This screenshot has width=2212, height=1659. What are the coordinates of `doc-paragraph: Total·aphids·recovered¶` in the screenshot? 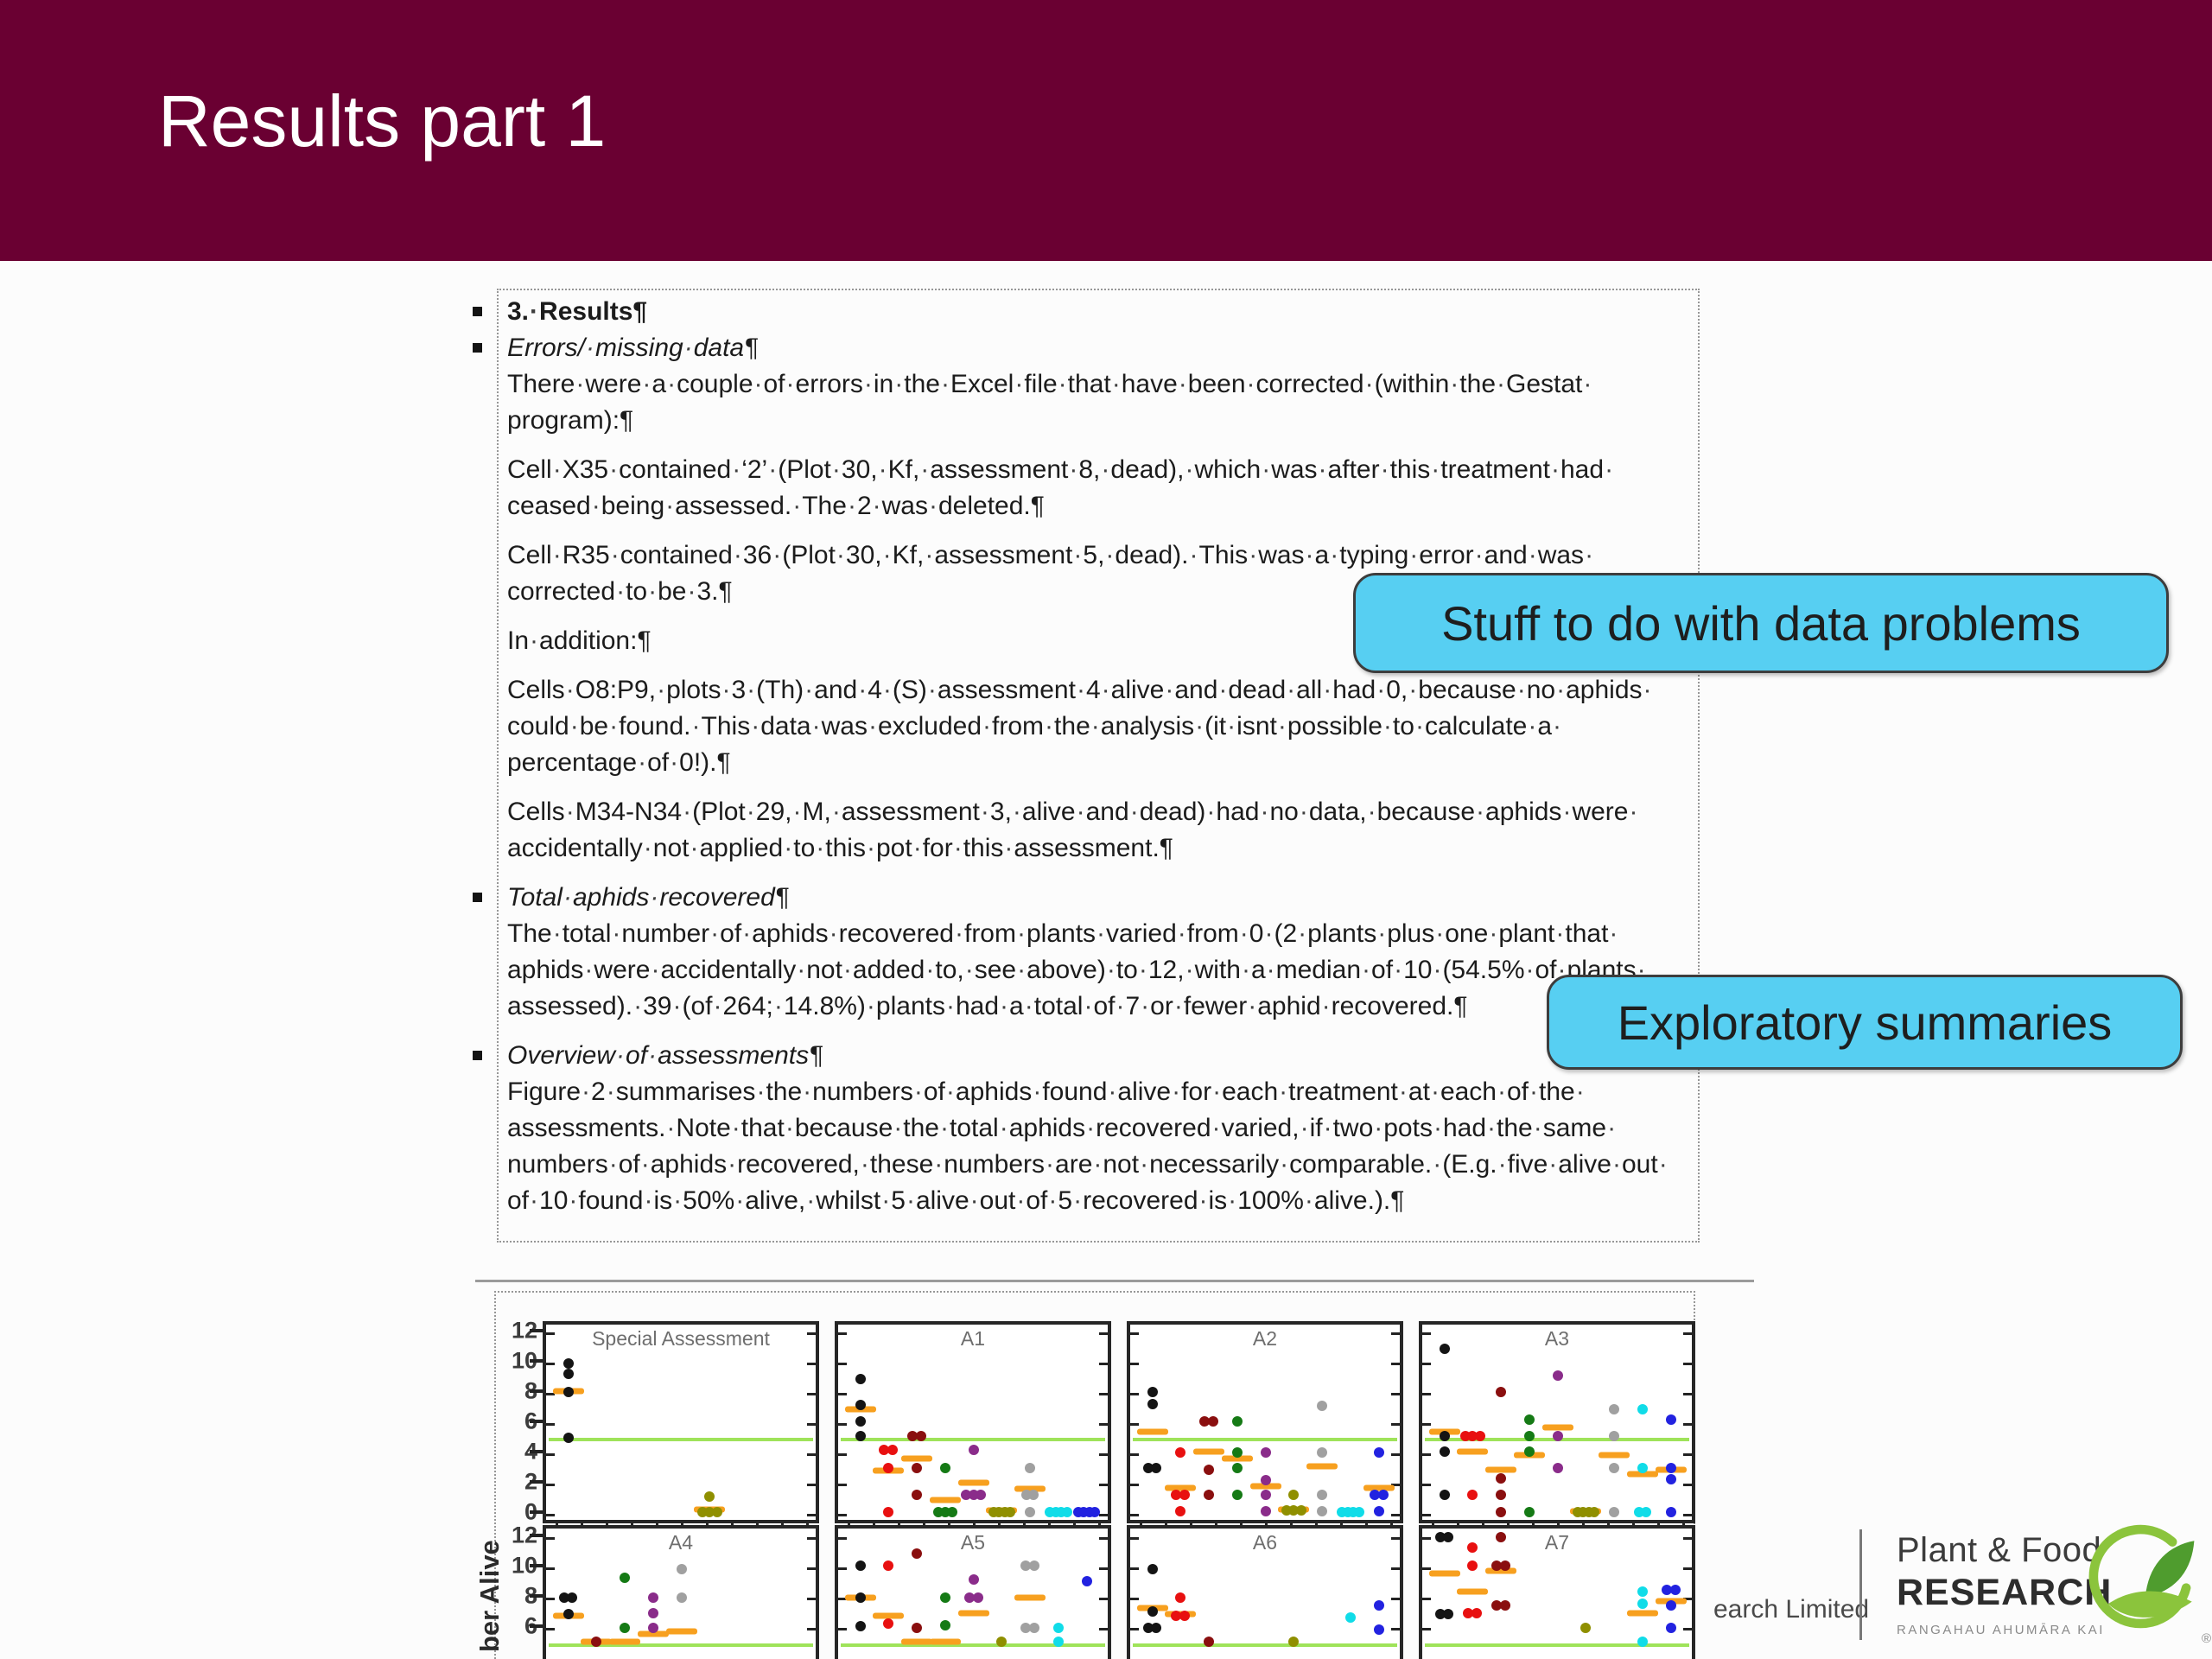 It's located at (1081, 898).